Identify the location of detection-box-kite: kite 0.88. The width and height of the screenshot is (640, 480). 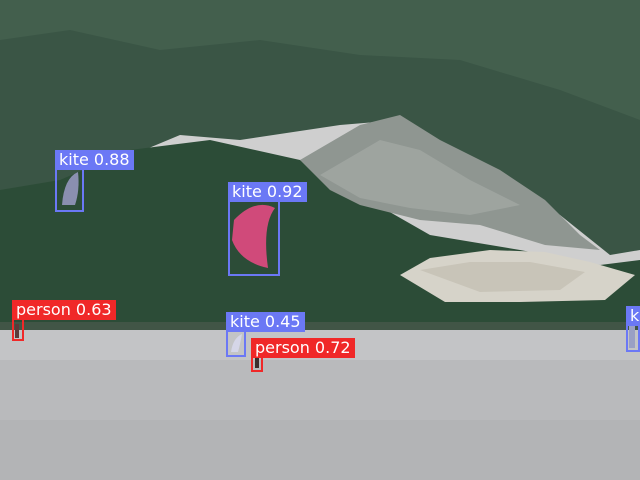
(94, 181).